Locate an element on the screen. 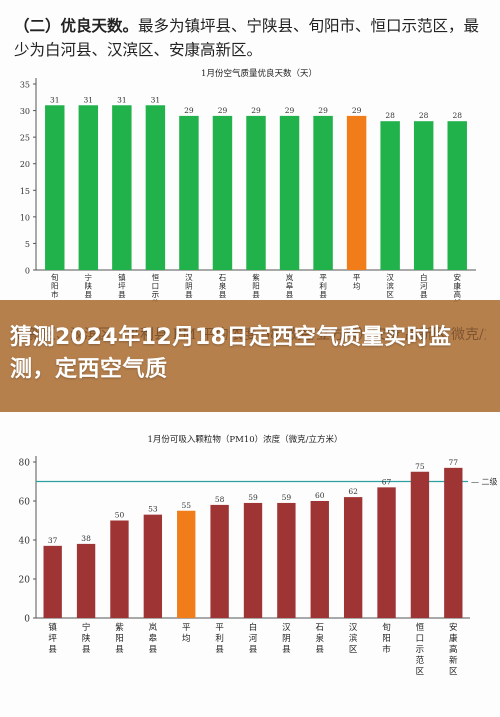 The image size is (500, 717). data-label: 37 is located at coordinates (53, 540).